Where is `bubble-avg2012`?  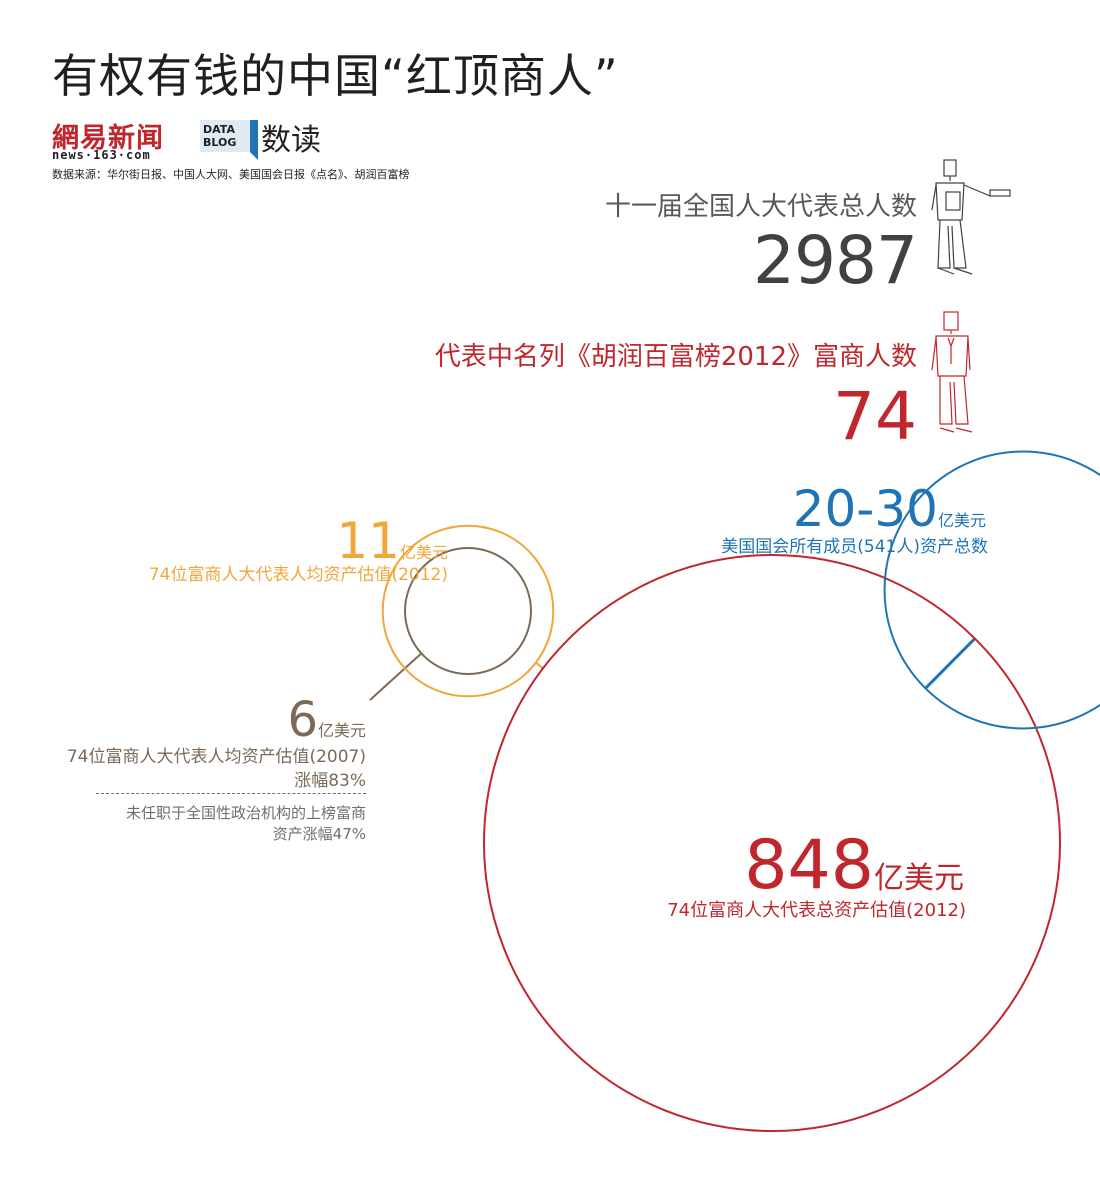 bubble-avg2012 is located at coordinates (468, 611).